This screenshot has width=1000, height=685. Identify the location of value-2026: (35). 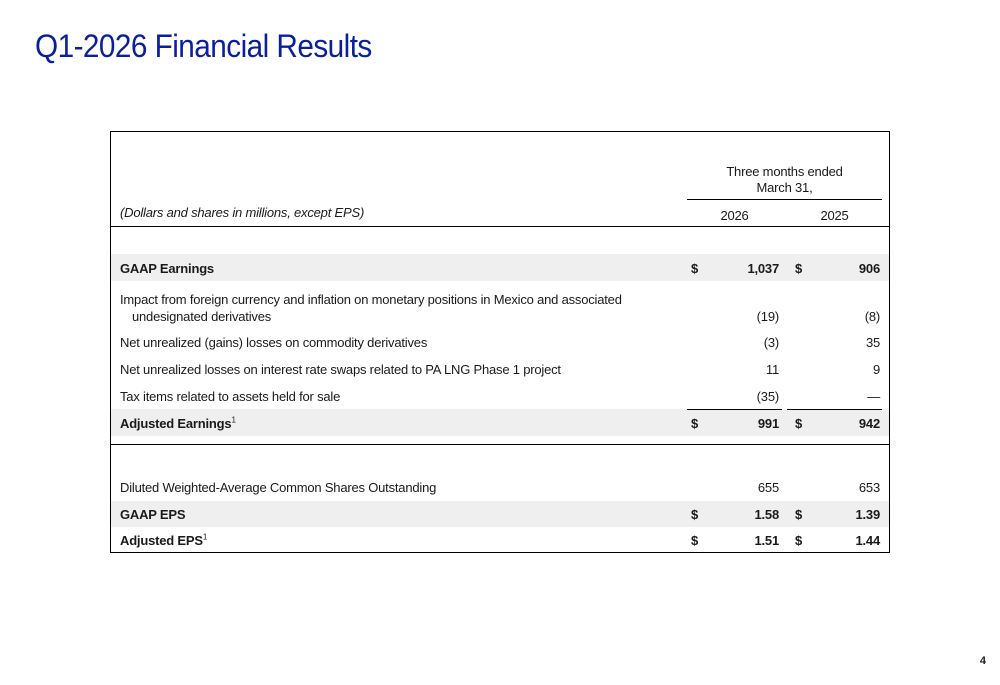
(768, 396).